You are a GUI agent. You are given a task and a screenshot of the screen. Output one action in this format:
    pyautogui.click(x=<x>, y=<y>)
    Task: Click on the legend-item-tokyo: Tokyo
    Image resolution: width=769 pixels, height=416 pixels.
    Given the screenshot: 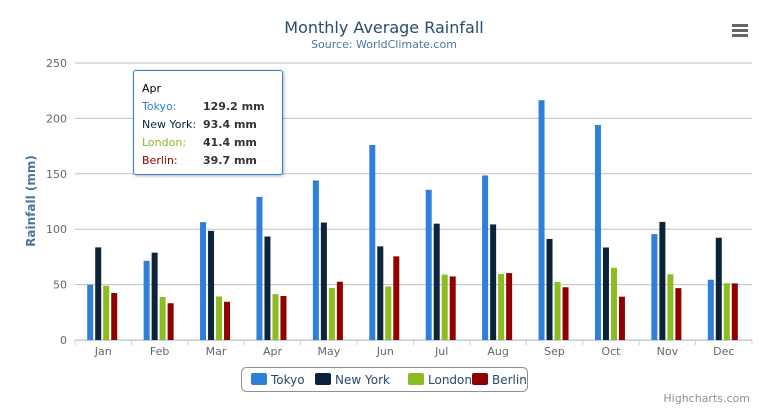 What is the action you would take?
    pyautogui.click(x=278, y=380)
    